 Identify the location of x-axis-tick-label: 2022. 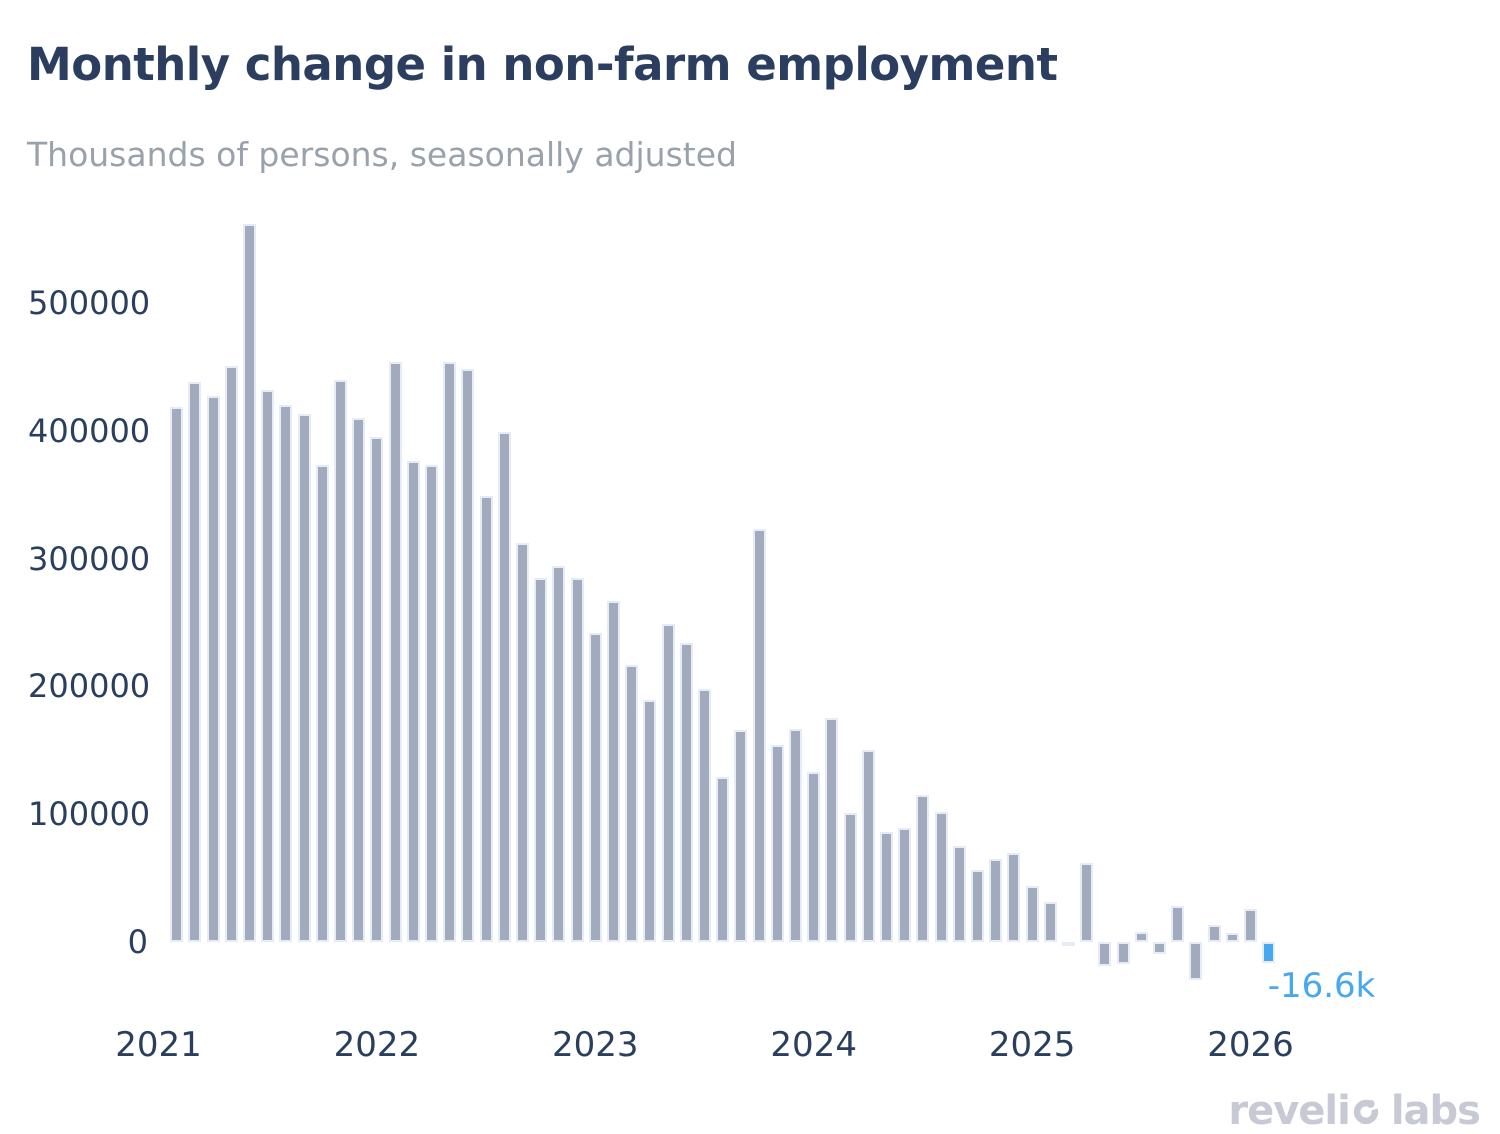
(377, 1045).